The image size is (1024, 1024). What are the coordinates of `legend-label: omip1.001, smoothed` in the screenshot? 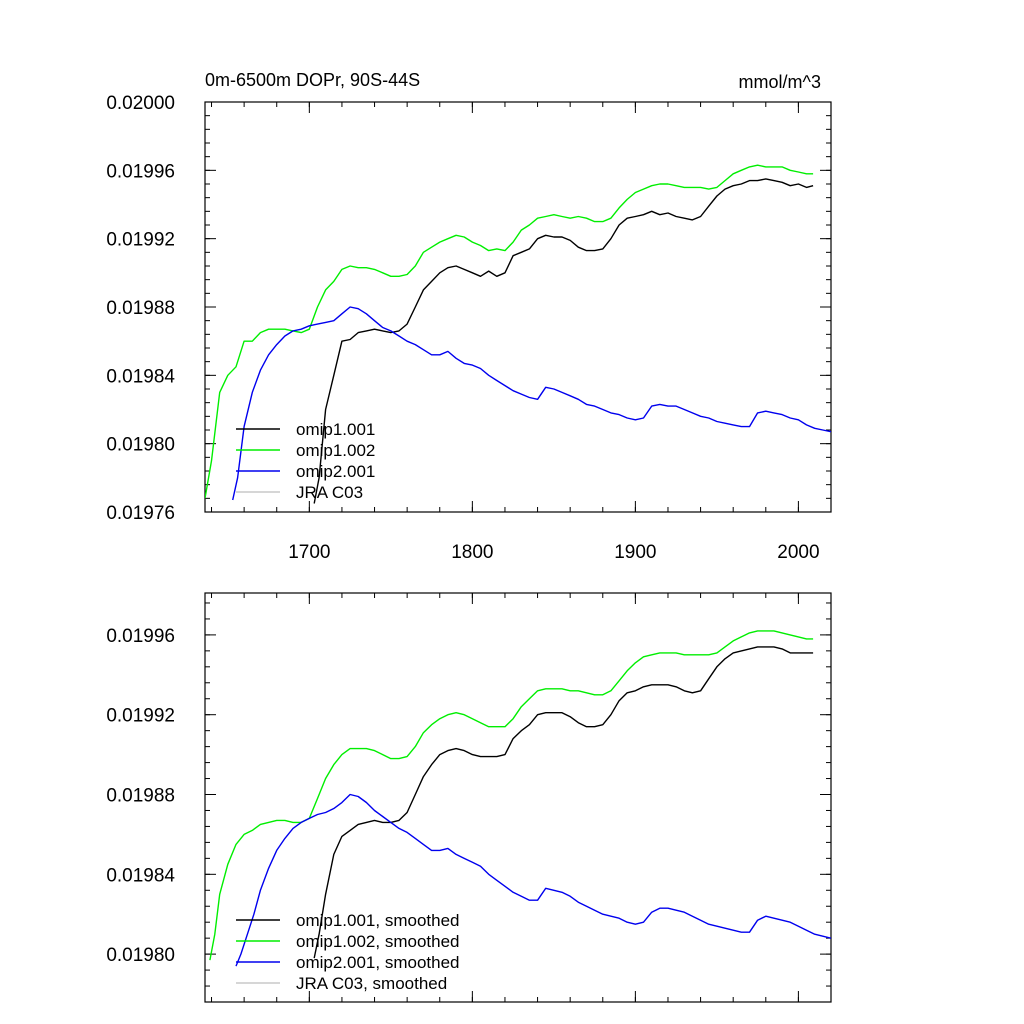 It's located at (378, 920).